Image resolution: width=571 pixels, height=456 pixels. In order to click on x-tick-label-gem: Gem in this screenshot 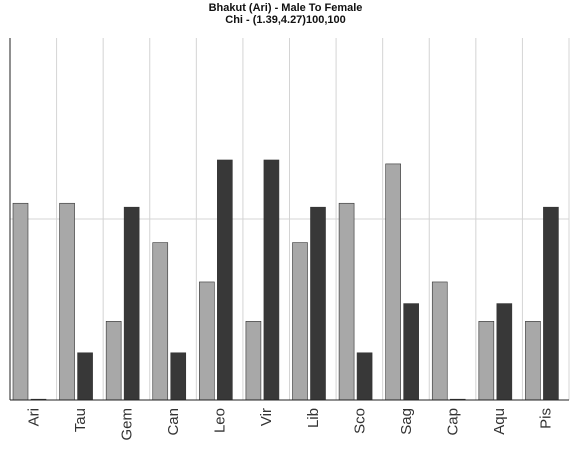, I will do `click(126, 424)`.